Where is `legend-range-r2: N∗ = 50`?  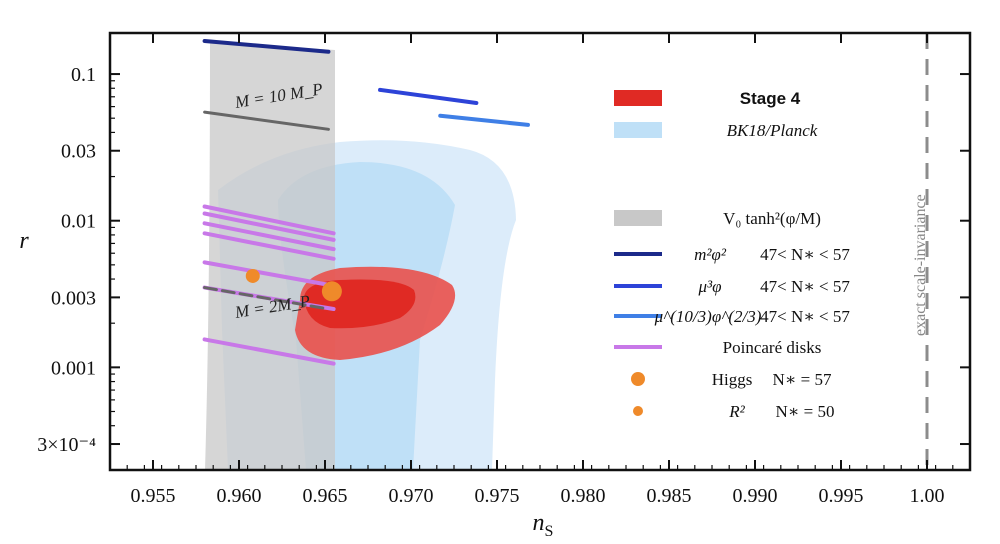 legend-range-r2: N∗ = 50 is located at coordinates (805, 411).